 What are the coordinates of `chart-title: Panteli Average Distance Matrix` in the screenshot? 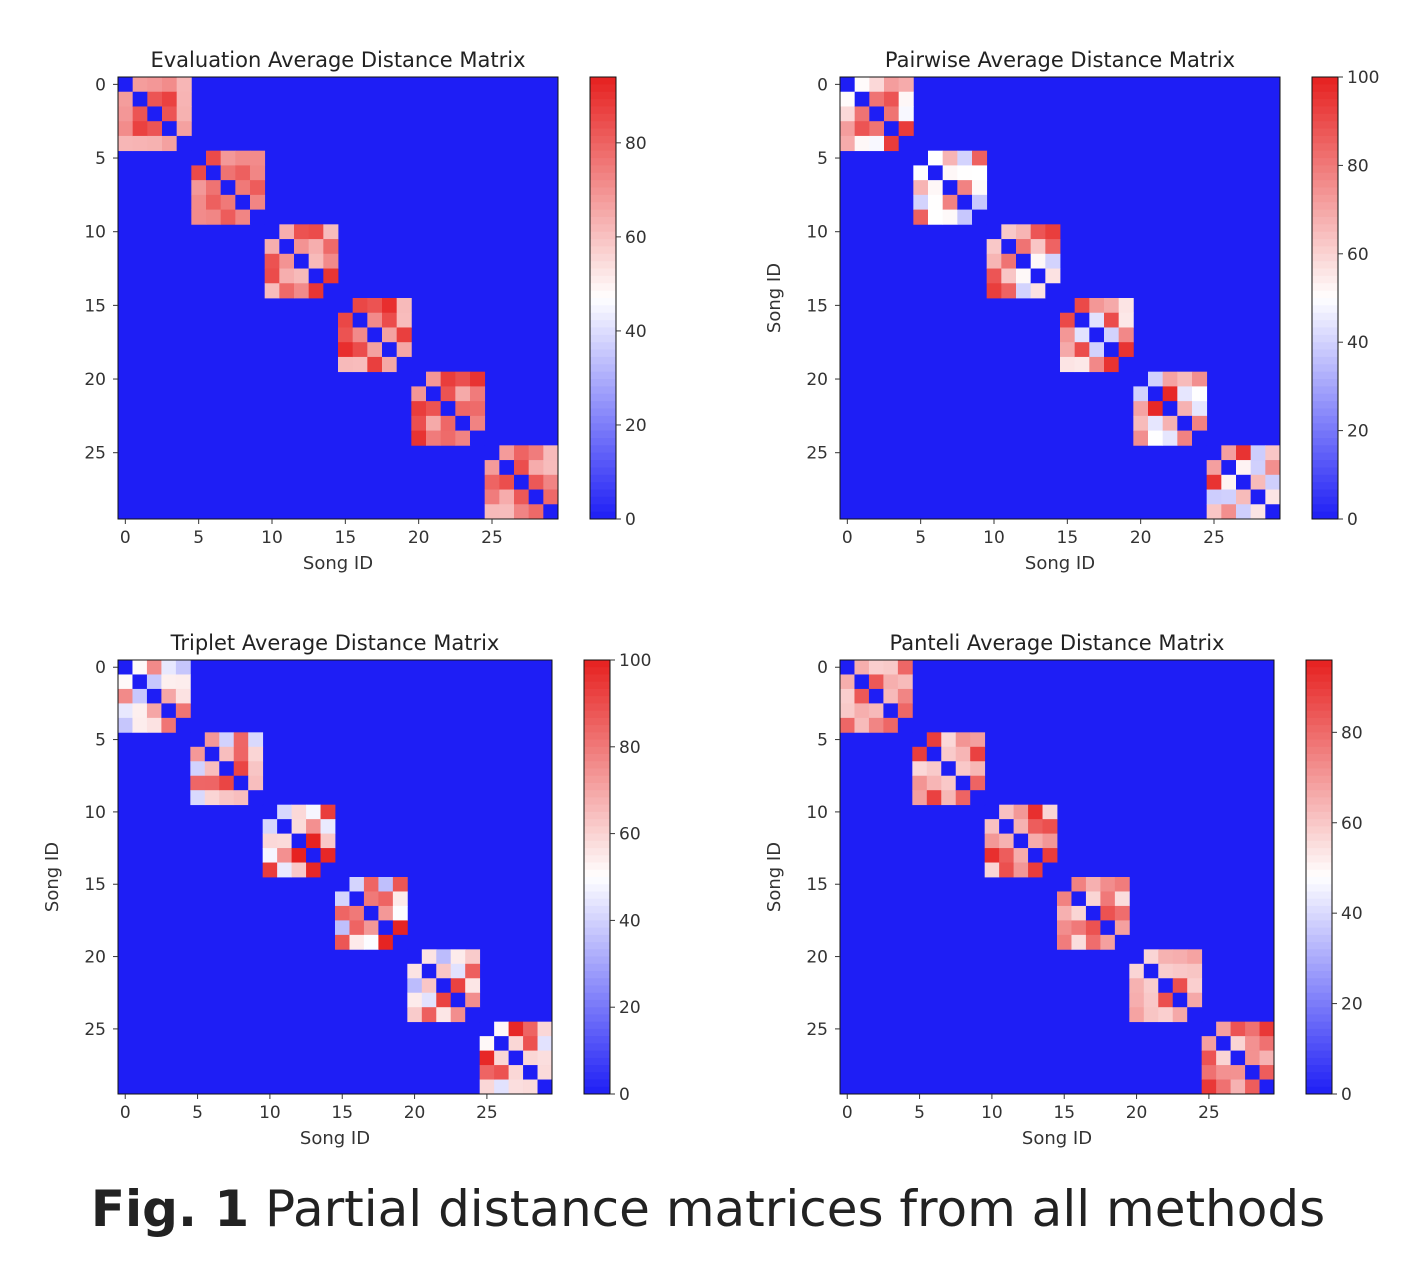 It's located at (1057, 643).